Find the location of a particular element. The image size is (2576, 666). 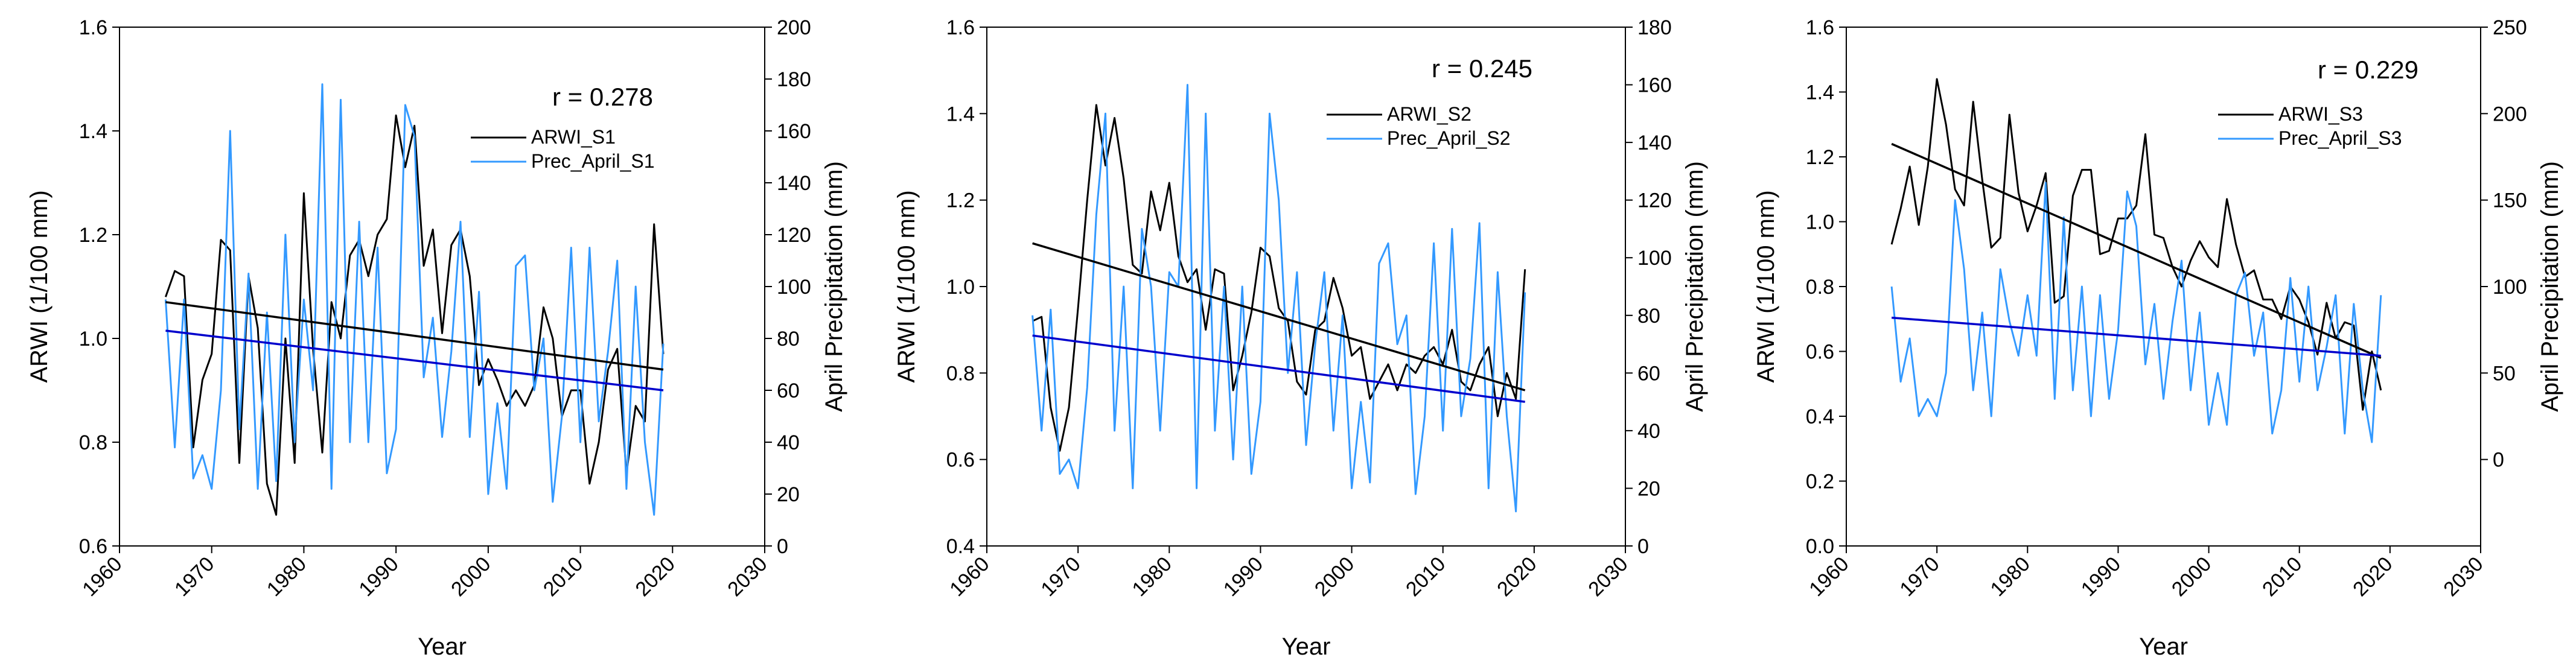

series-line-prec-april-s2-trend is located at coordinates (1278, 368).